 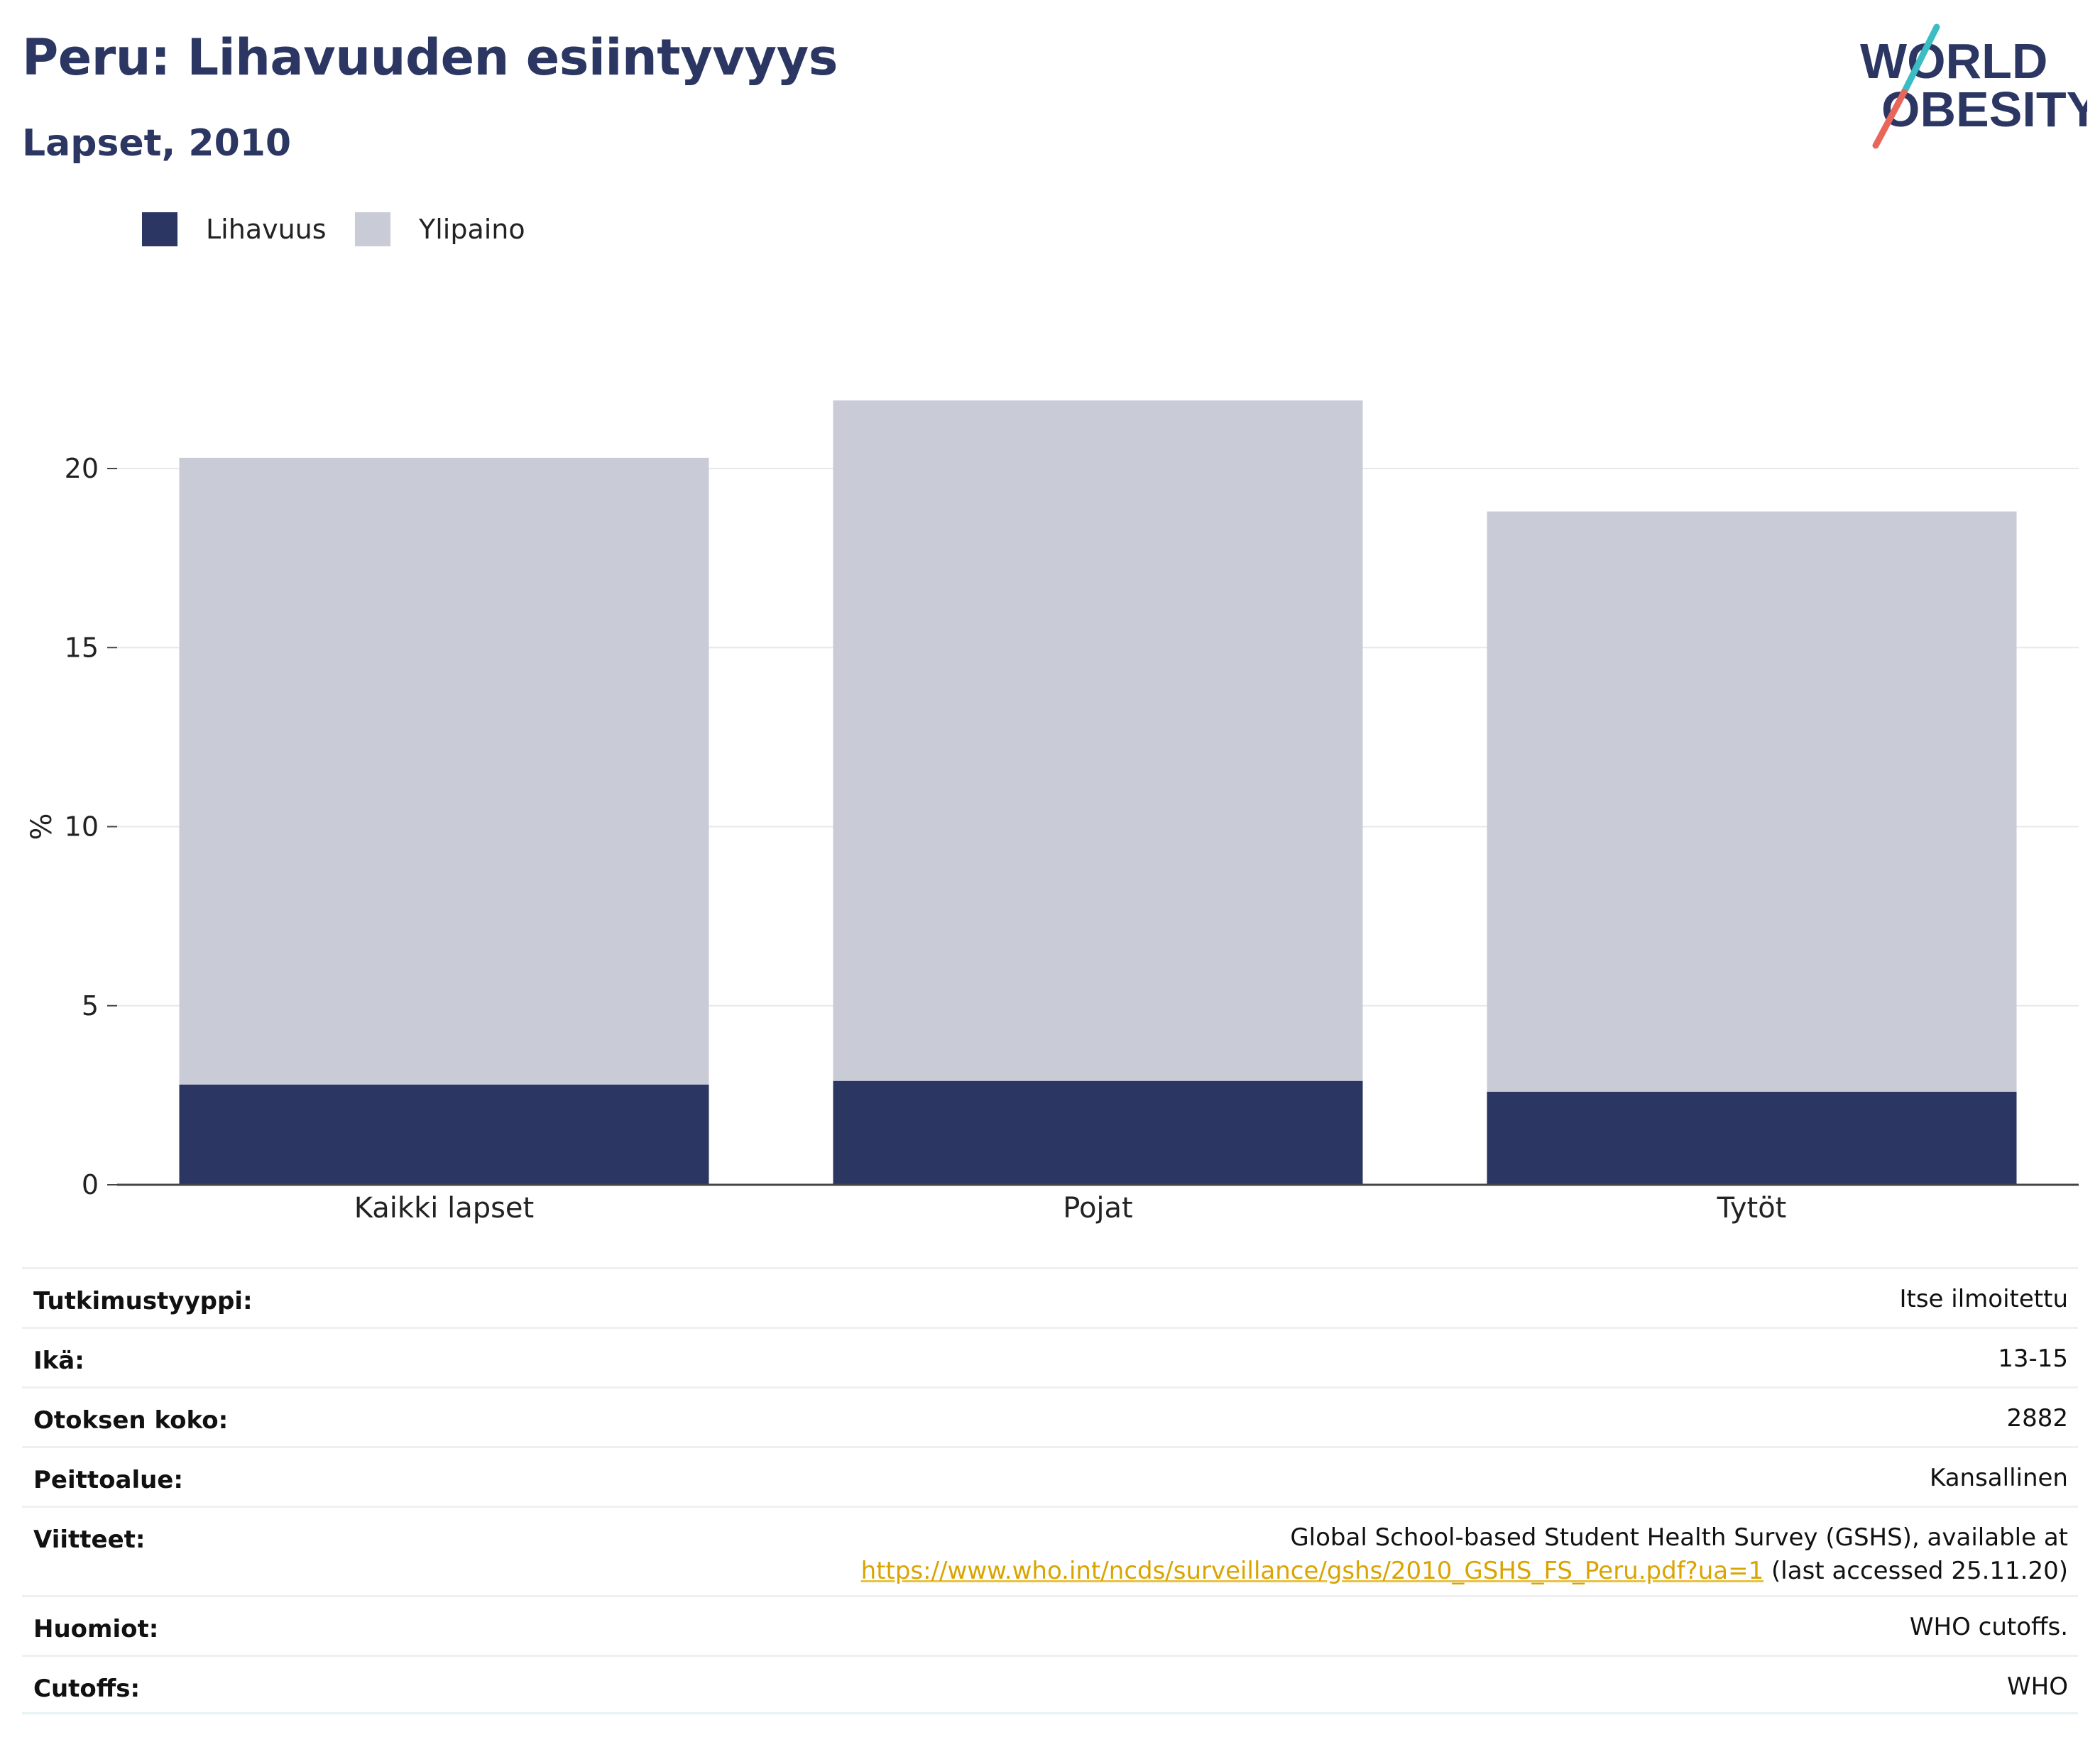 What do you see at coordinates (131, 1420) in the screenshot?
I see `meta-key: Otoksen koko:` at bounding box center [131, 1420].